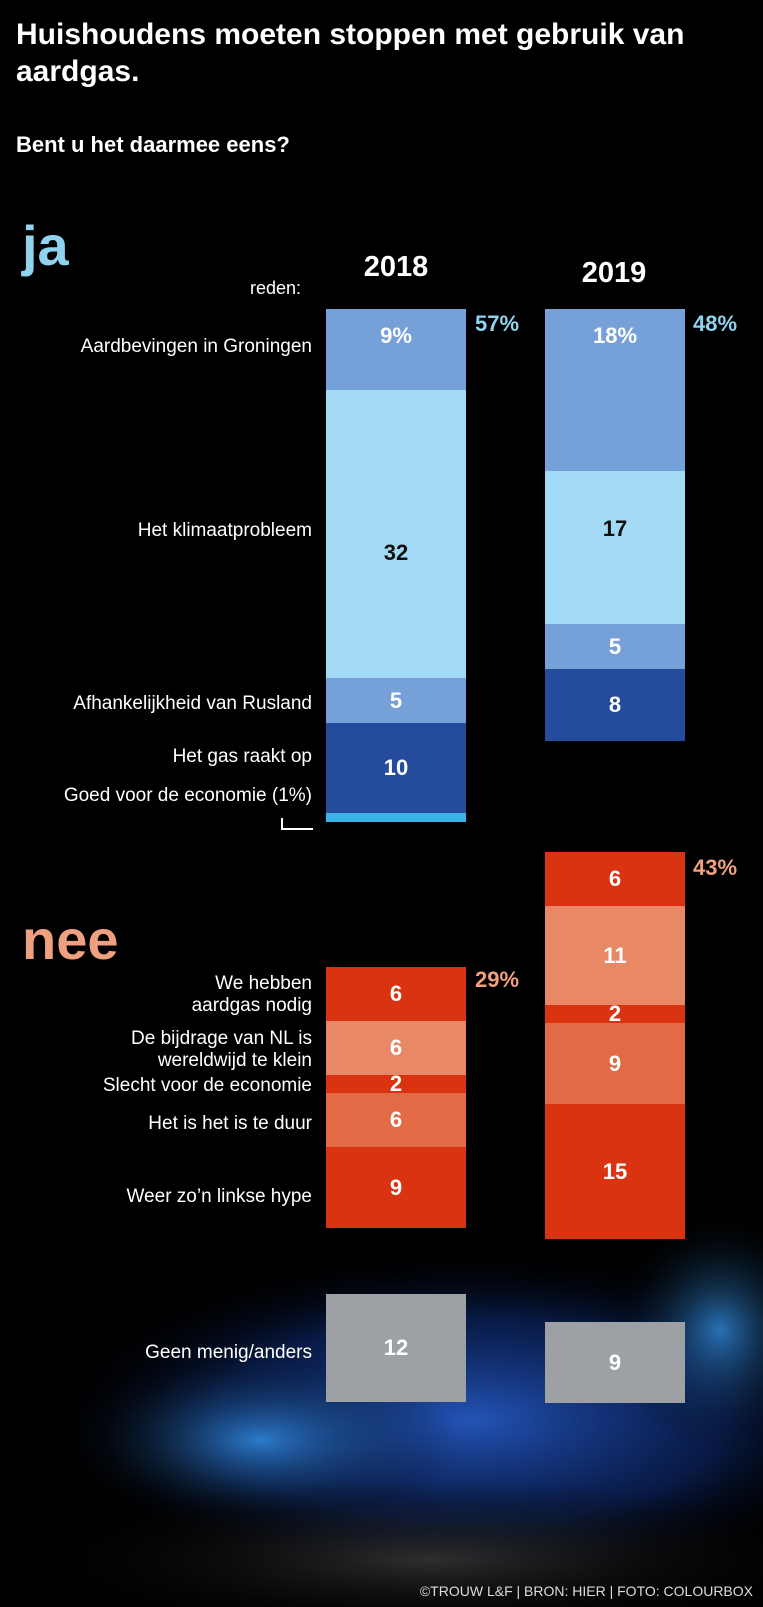  I want to click on label-linkse-hype: Weer zo’n linkse hype, so click(219, 1196).